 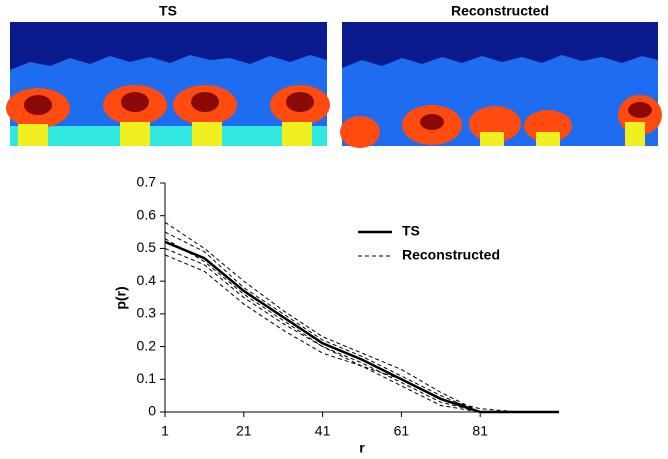 What do you see at coordinates (451, 255) in the screenshot?
I see `legend-label: Reconstructed` at bounding box center [451, 255].